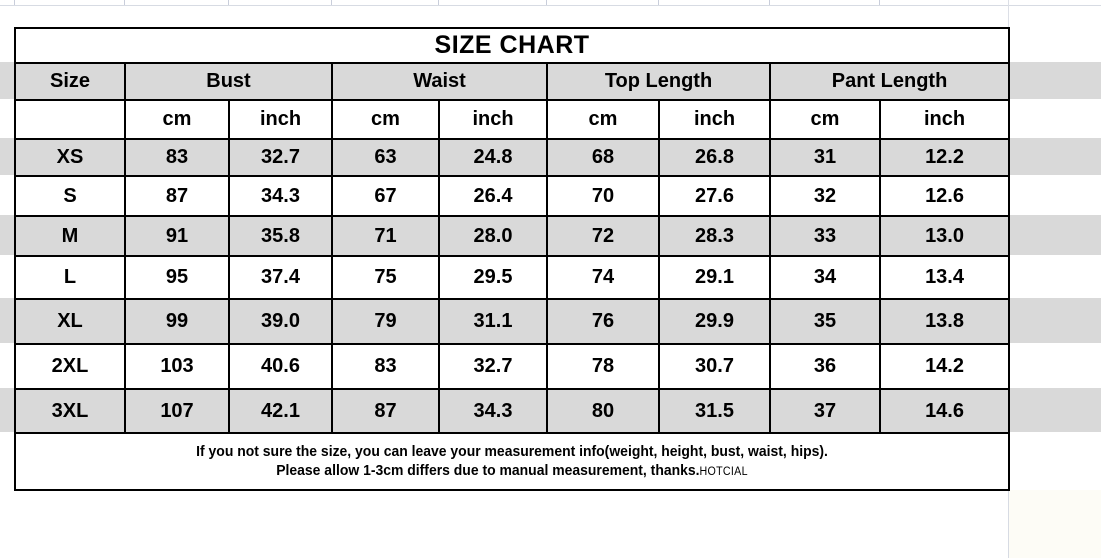 The image size is (1101, 558). I want to click on value-cell: 14.2, so click(944, 366).